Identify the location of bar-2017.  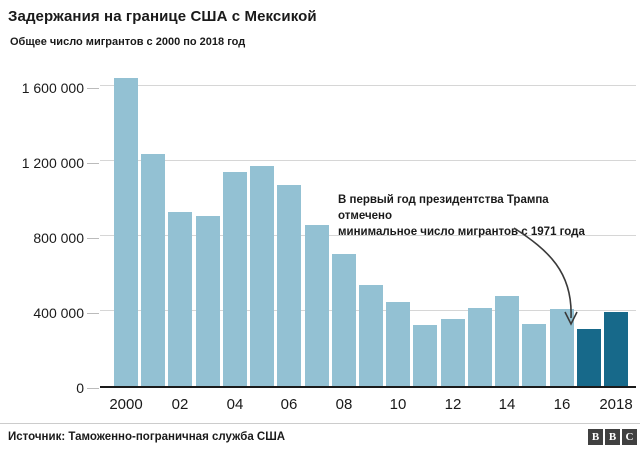
(588, 357).